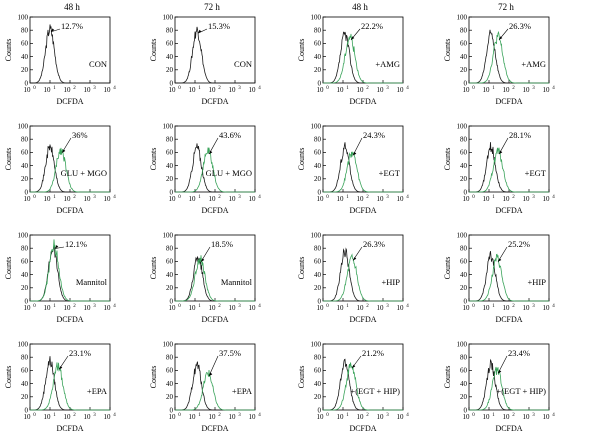 The width and height of the screenshot is (600, 439). I want to click on condition-label: +(EGT + HIP), so click(521, 391).